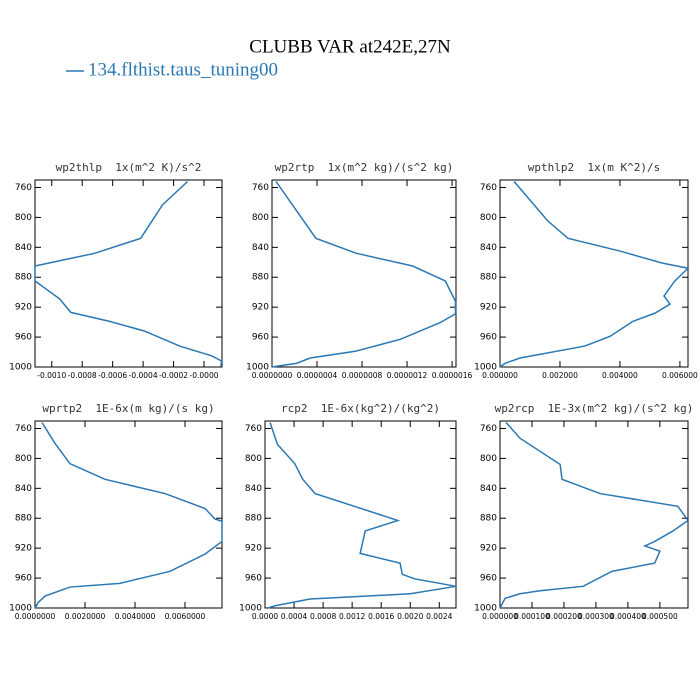 This screenshot has width=700, height=700. What do you see at coordinates (183, 69) in the screenshot?
I see `legend-label: 134.flthist.taus_tuning00` at bounding box center [183, 69].